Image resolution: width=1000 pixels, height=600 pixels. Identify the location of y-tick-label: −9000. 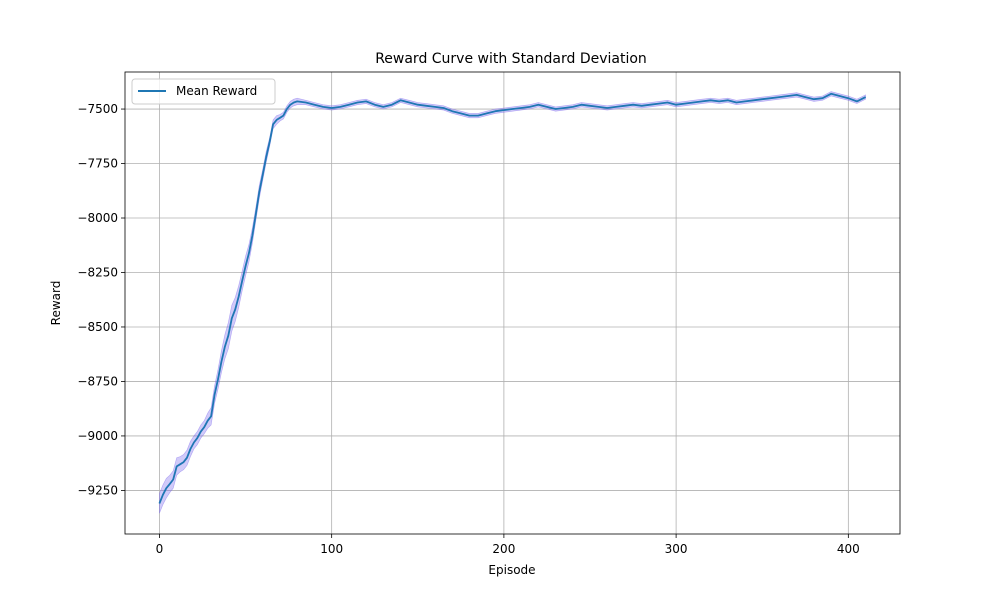
(97, 436).